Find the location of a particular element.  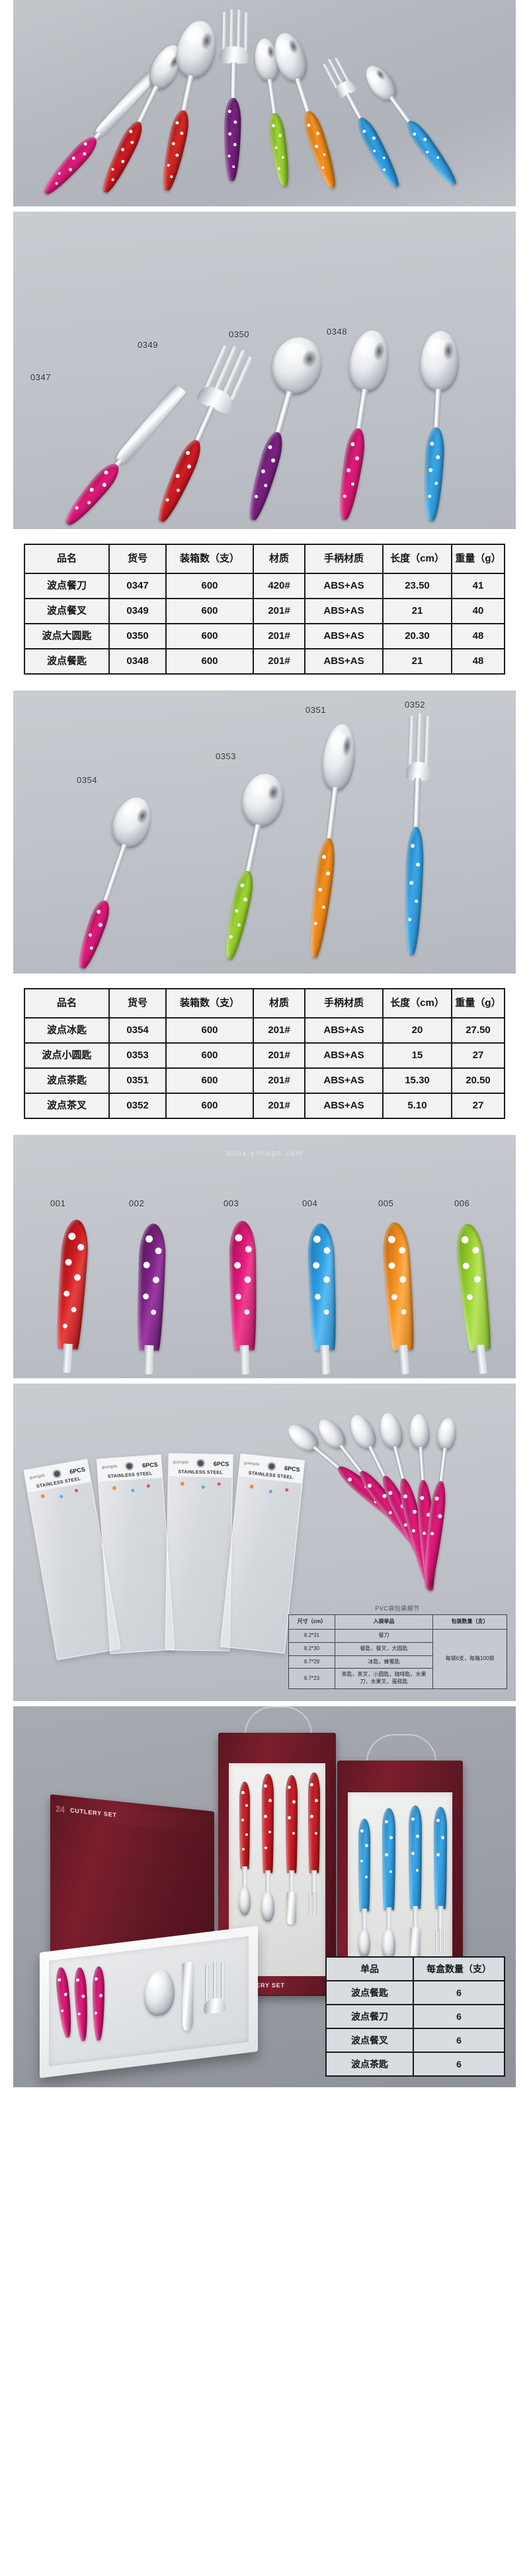

table-row: 波点茶匙 0351 600 201# ABS+AS 15.30 20.50 is located at coordinates (264, 1080).